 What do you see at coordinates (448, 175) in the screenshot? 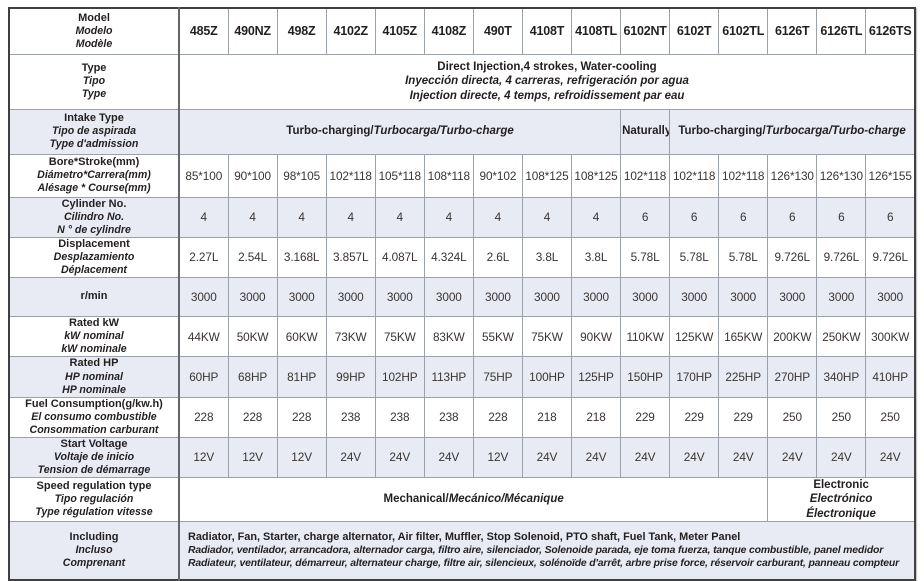
I see `cell-bore-4108Z: 108*118` at bounding box center [448, 175].